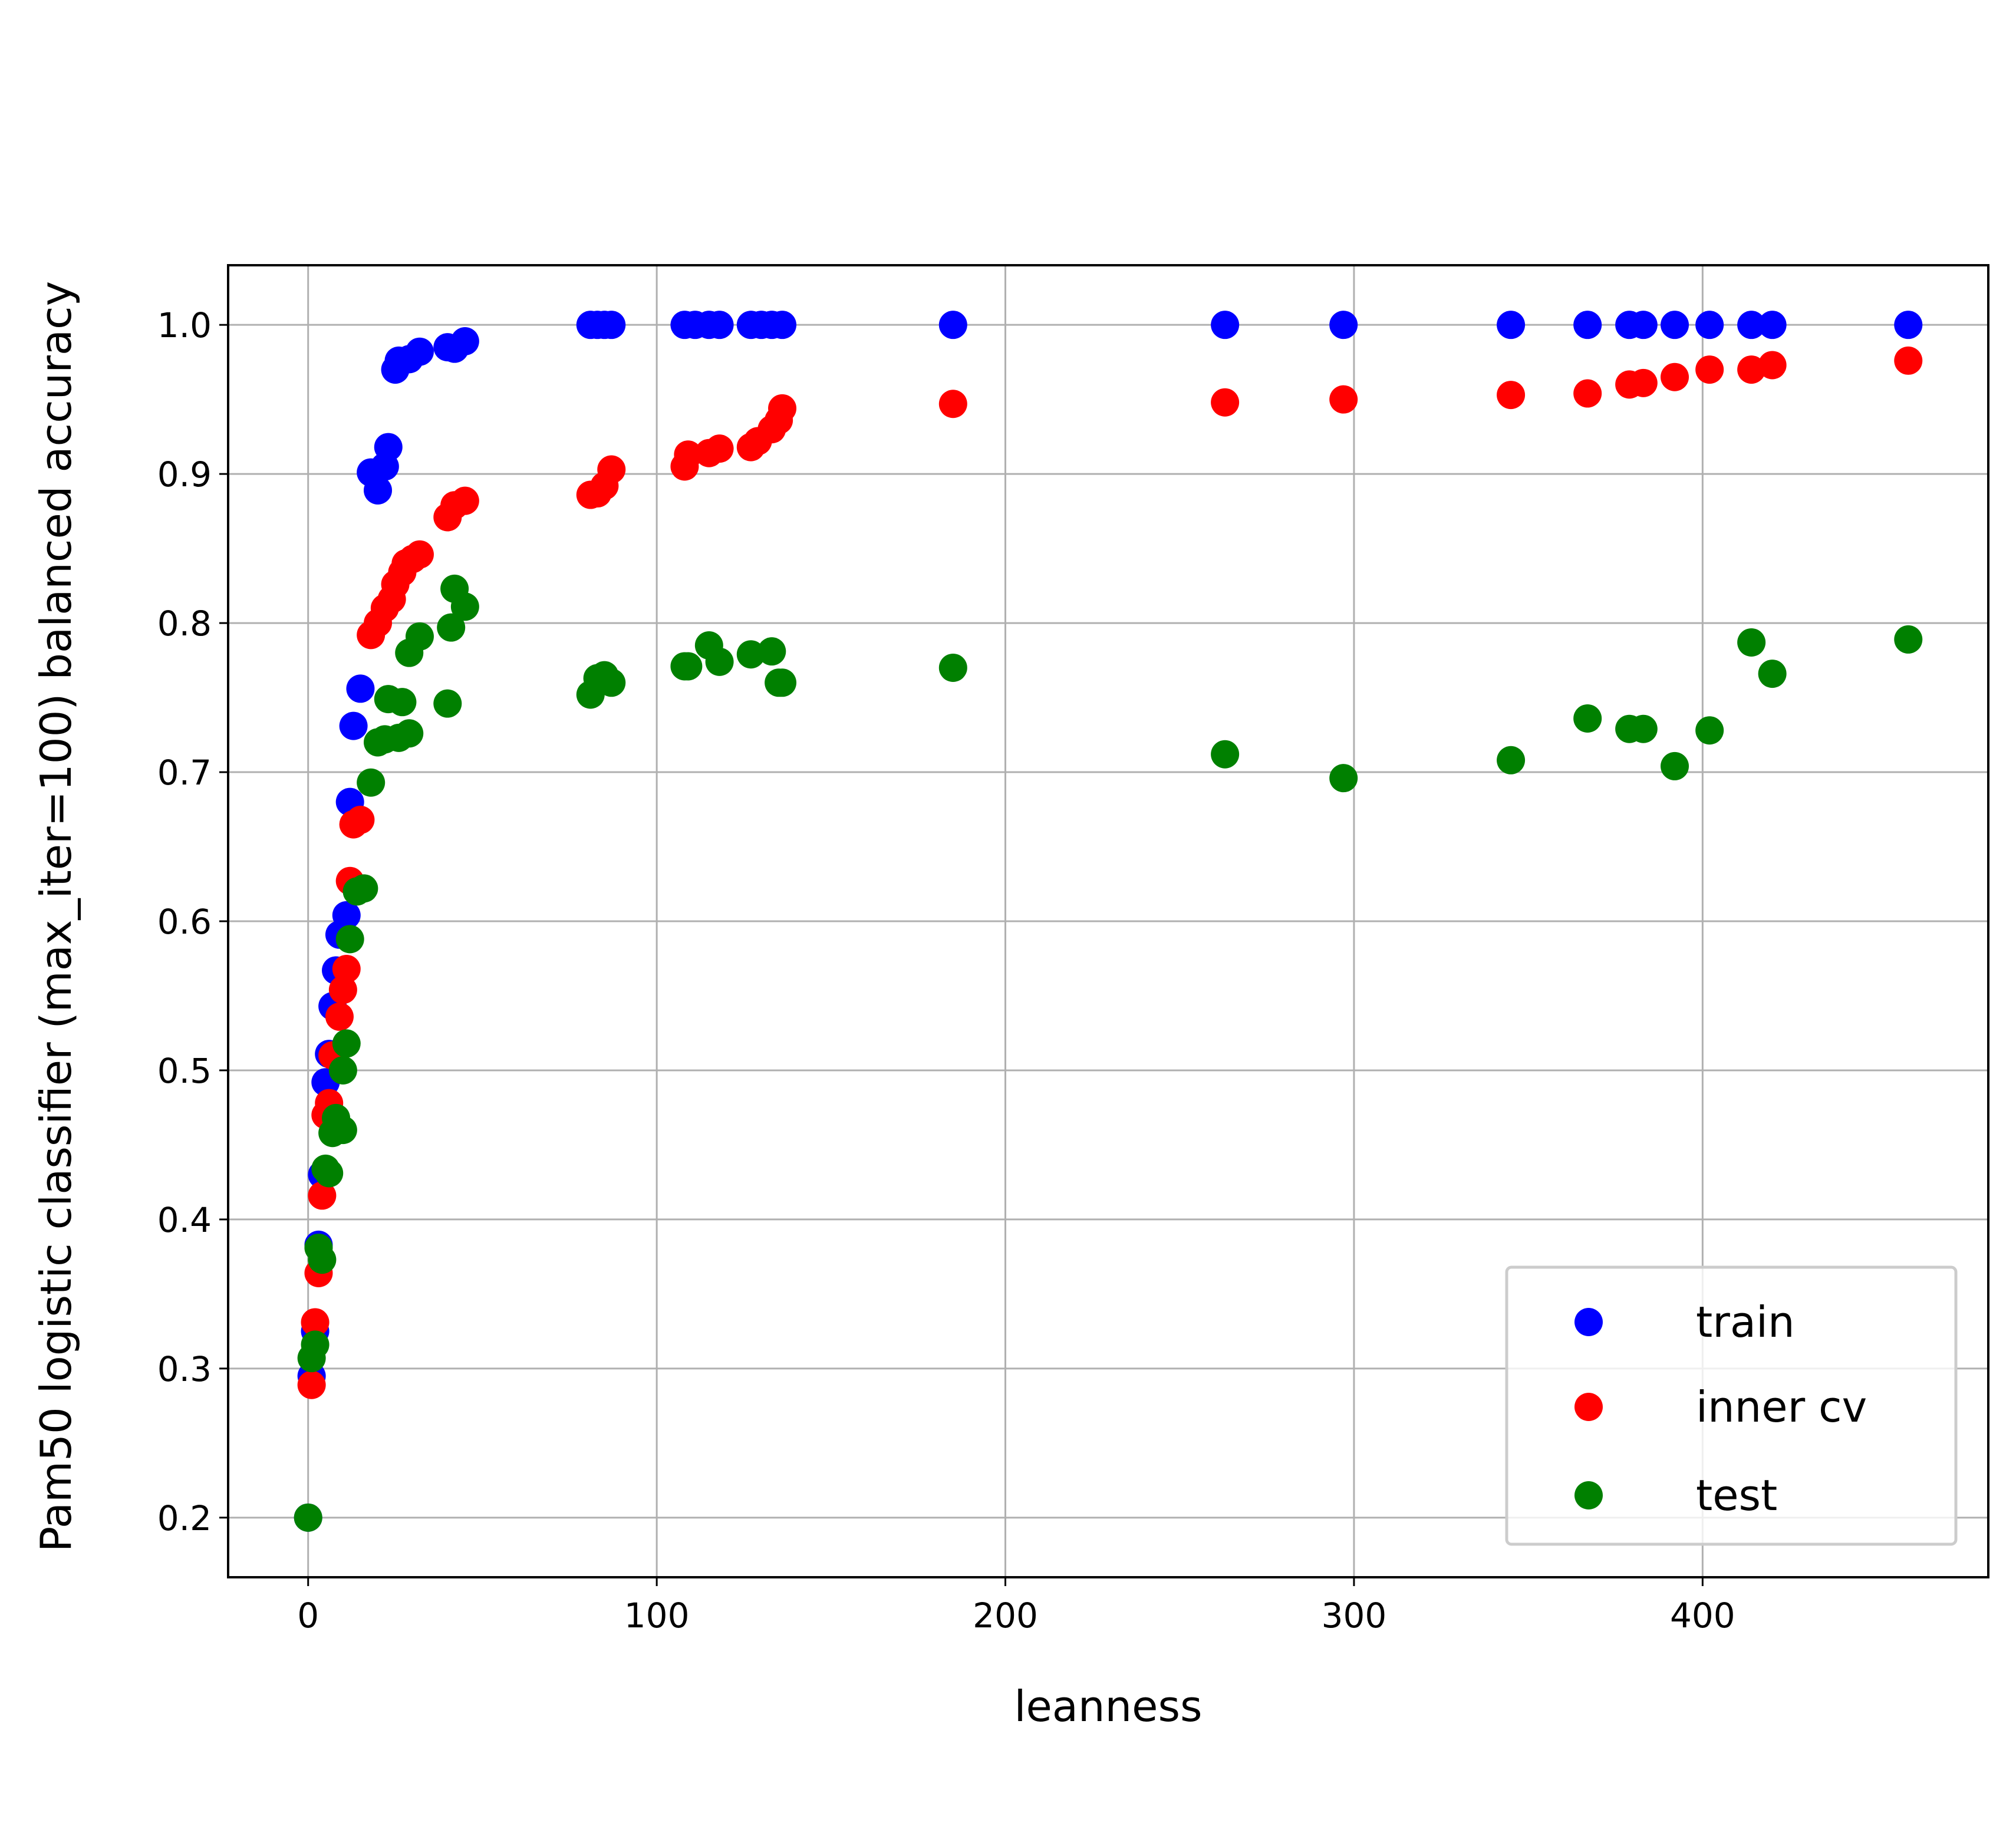 The height and width of the screenshot is (1836, 2016). What do you see at coordinates (1588, 1322) in the screenshot?
I see `legend-marker-train` at bounding box center [1588, 1322].